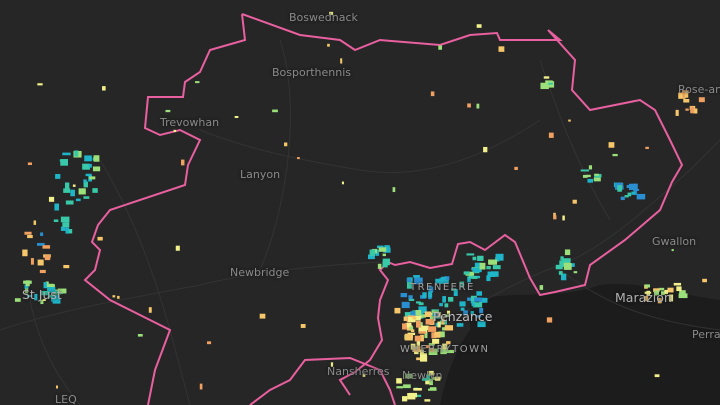 The image size is (720, 405). What do you see at coordinates (190, 122) in the screenshot?
I see `label-trevowhan: Trevowhan` at bounding box center [190, 122].